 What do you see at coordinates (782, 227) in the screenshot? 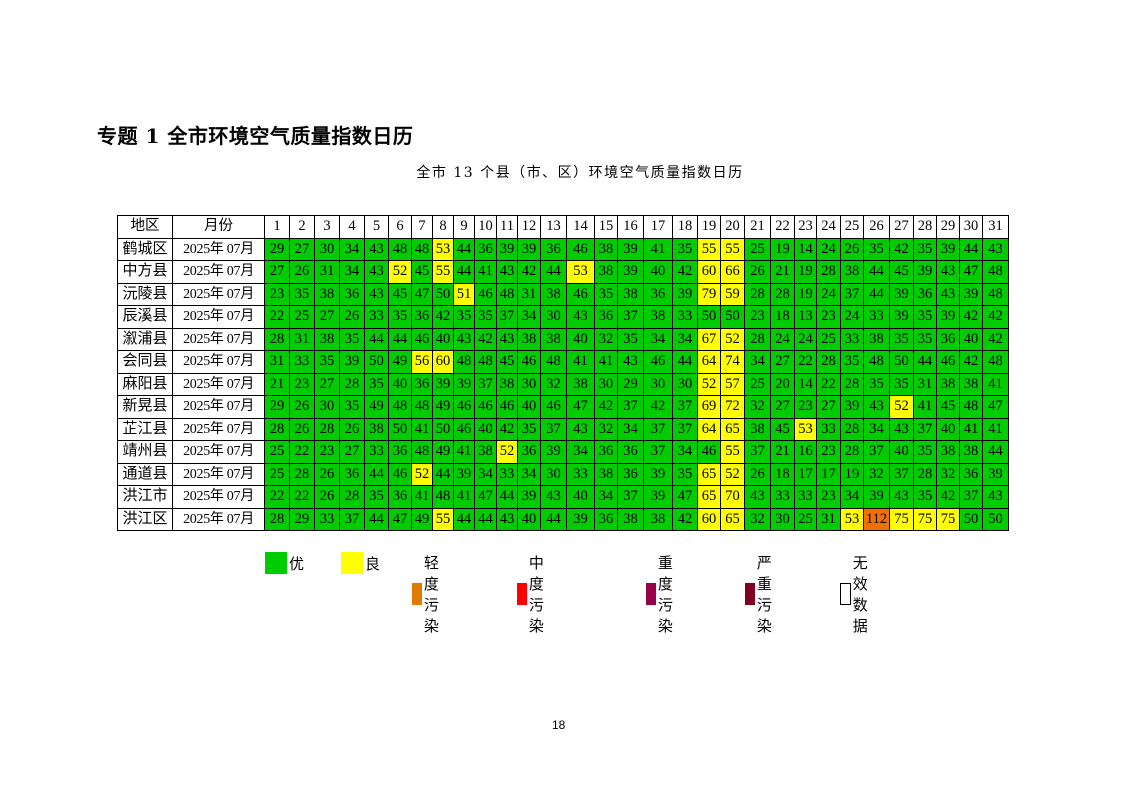
I see `header-day: 22` at bounding box center [782, 227].